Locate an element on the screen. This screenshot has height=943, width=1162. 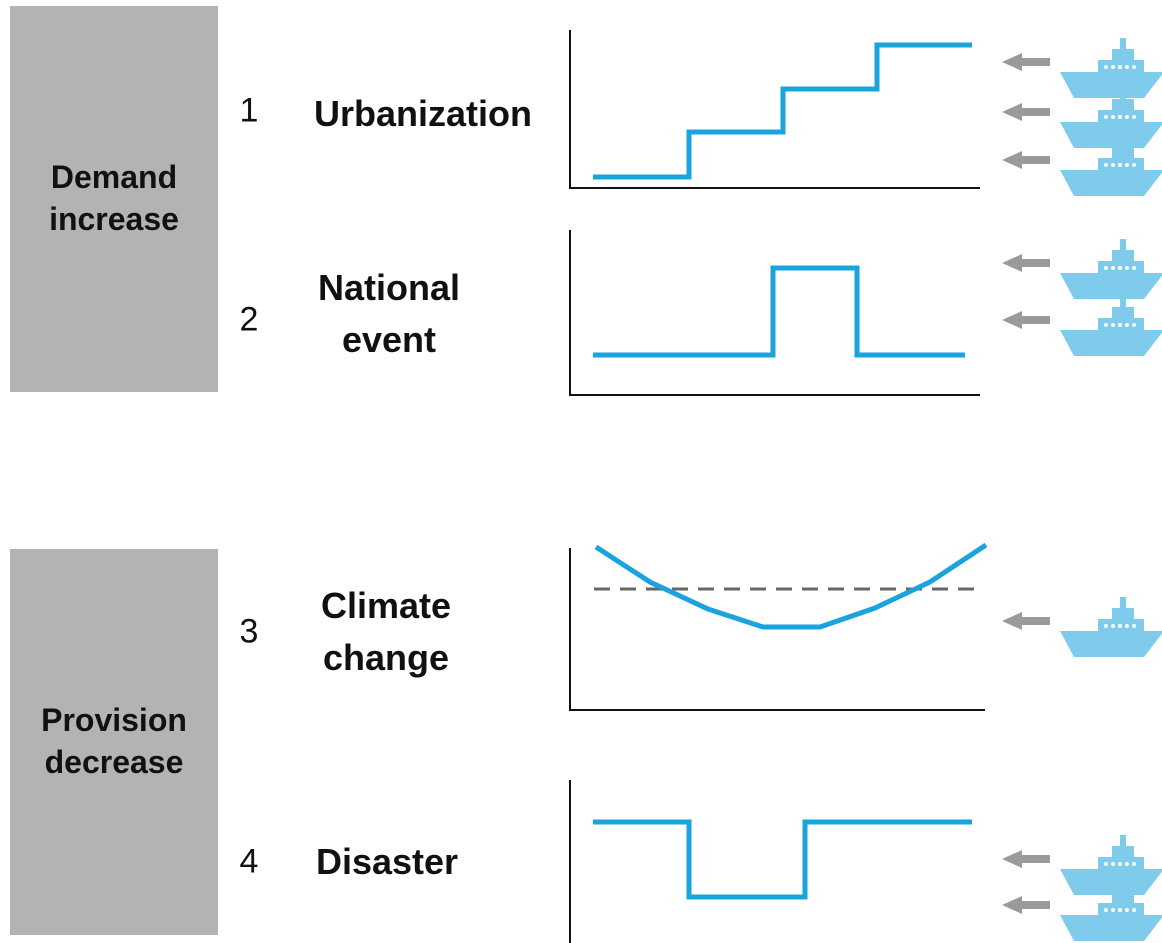
panel-climate-change is located at coordinates (778, 626).